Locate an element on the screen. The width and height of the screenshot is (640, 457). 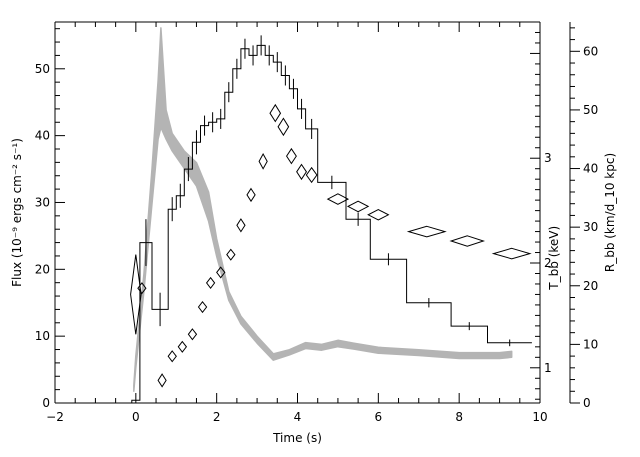
y2-axis-title: T_bb (keV) is located at coordinates (554, 258).